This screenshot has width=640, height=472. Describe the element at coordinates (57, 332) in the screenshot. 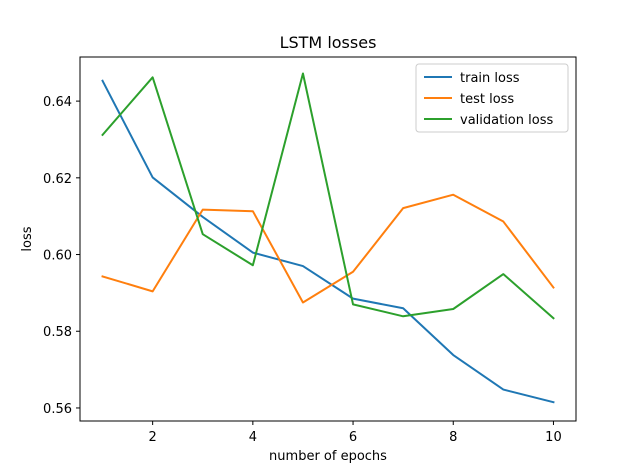

I see `y-tick-label: 0.58` at that location.